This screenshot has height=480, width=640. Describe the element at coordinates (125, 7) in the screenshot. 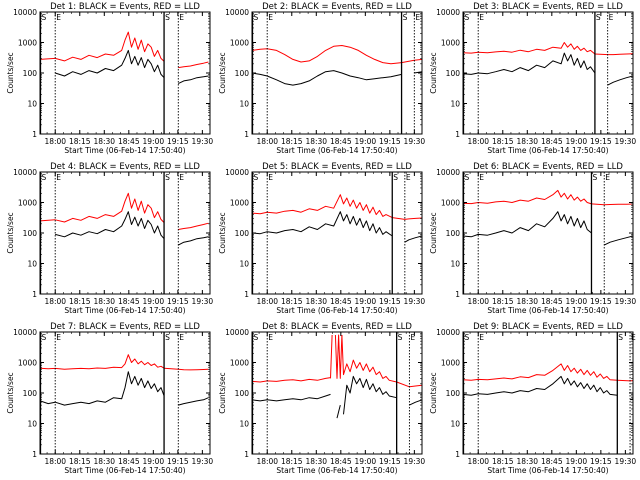

I see `panel-title: Det 1: BLACK = Events, RED = LLD` at that location.